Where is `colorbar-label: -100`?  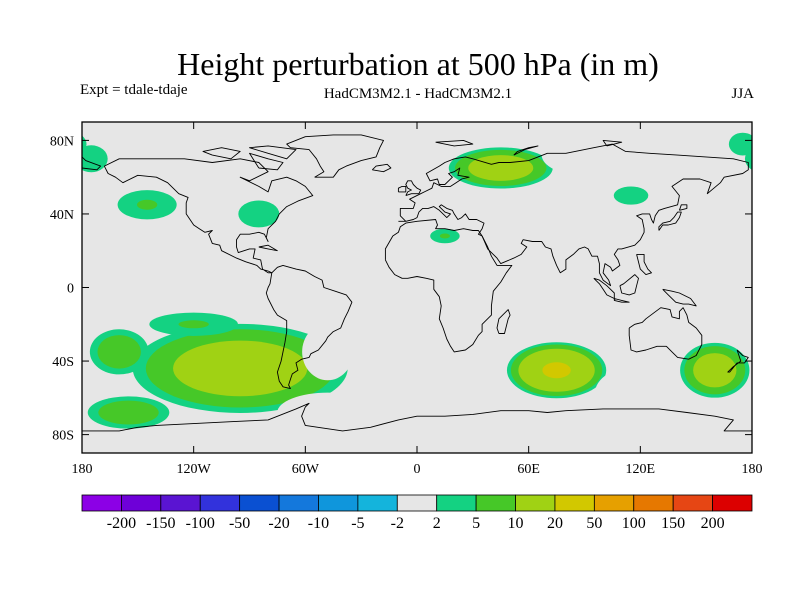
colorbar-label: -100 is located at coordinates (200, 523).